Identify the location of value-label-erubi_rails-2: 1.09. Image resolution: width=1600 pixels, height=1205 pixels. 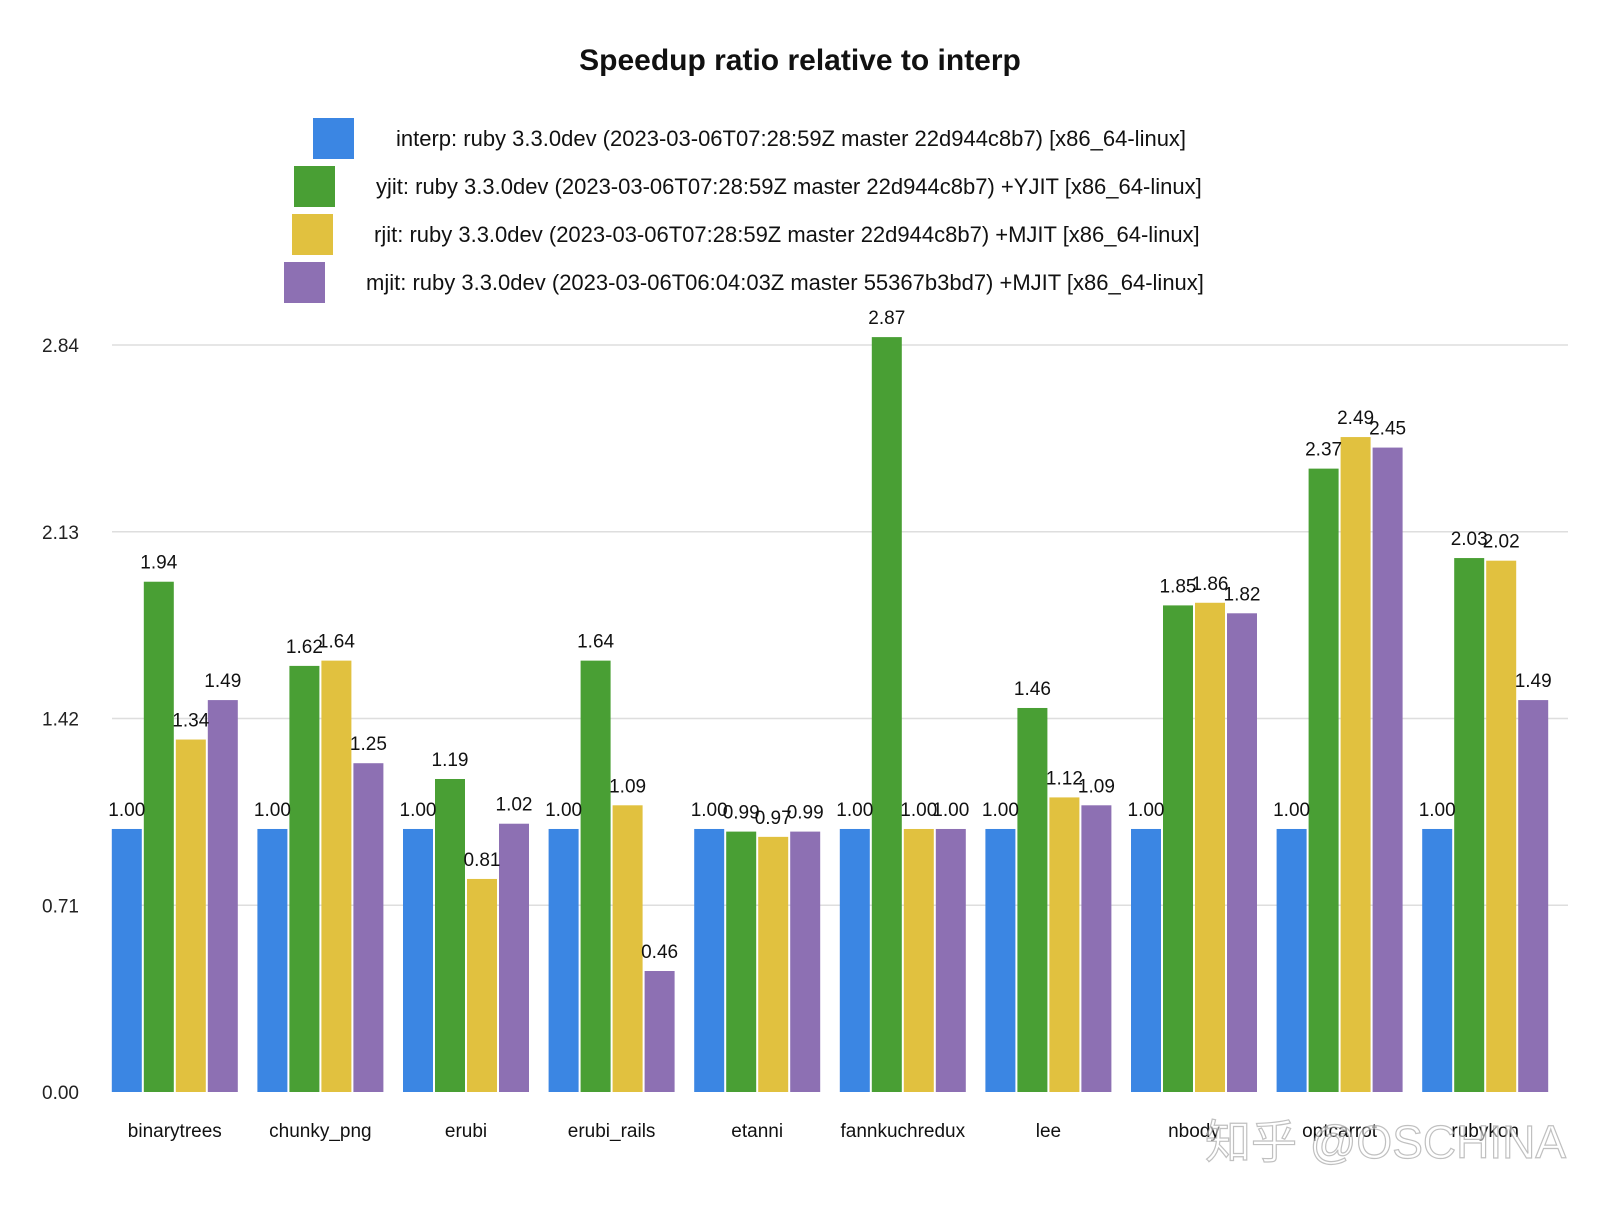
(627, 786).